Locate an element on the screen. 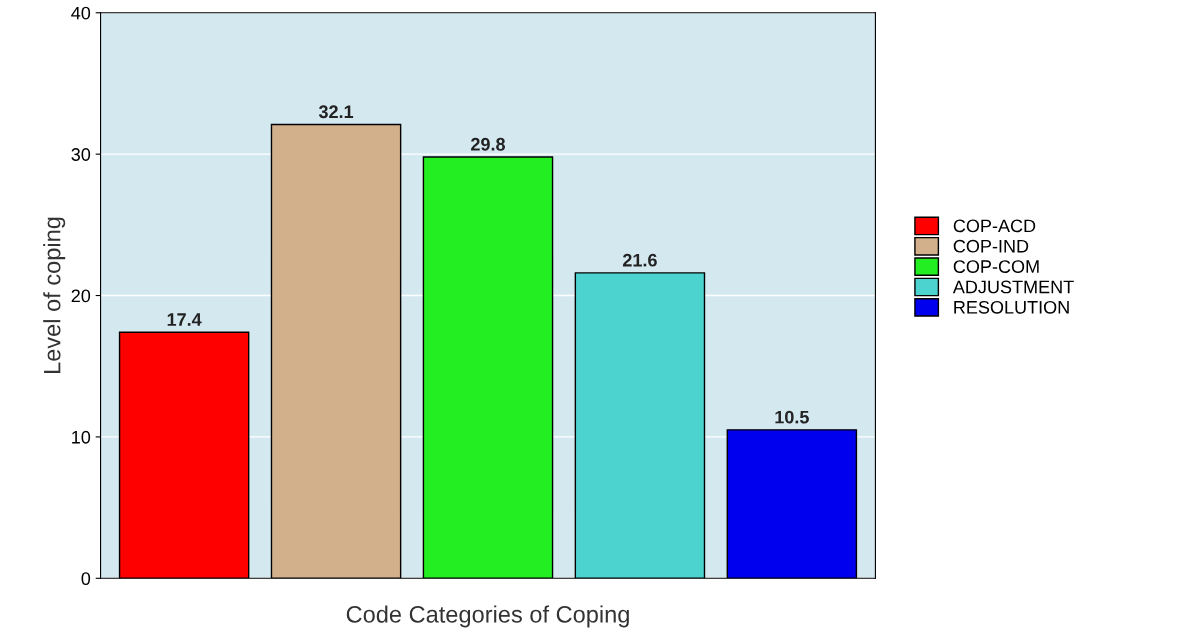 The image size is (1183, 639). y-tick-label: 40 is located at coordinates (81, 13).